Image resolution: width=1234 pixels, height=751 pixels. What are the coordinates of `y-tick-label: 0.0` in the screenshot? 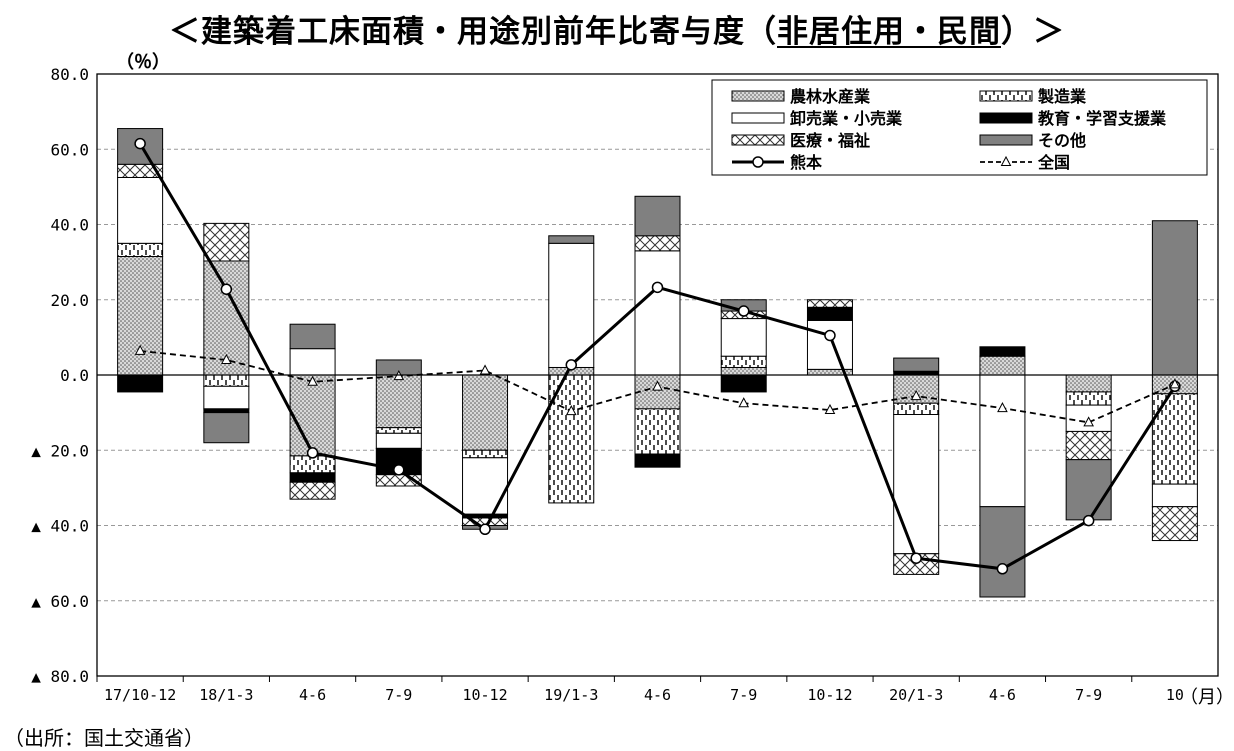 It's located at (74, 375).